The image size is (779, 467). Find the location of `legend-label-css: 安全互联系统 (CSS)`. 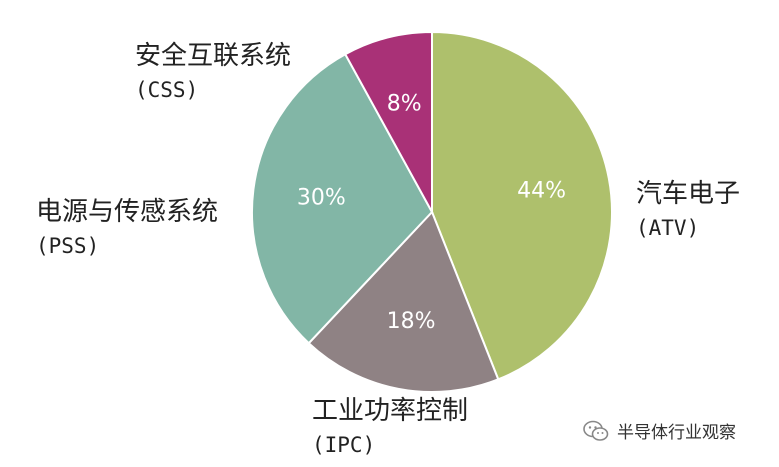

legend-label-css: 安全互联系统 (CSS) is located at coordinates (213, 71).